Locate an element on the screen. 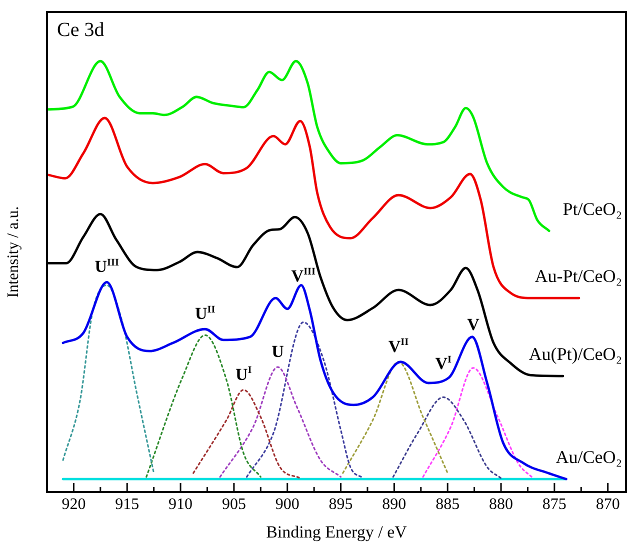 Image resolution: width=628 pixels, height=547 pixels. series-label: Pt/CeO₂ is located at coordinates (592, 208).